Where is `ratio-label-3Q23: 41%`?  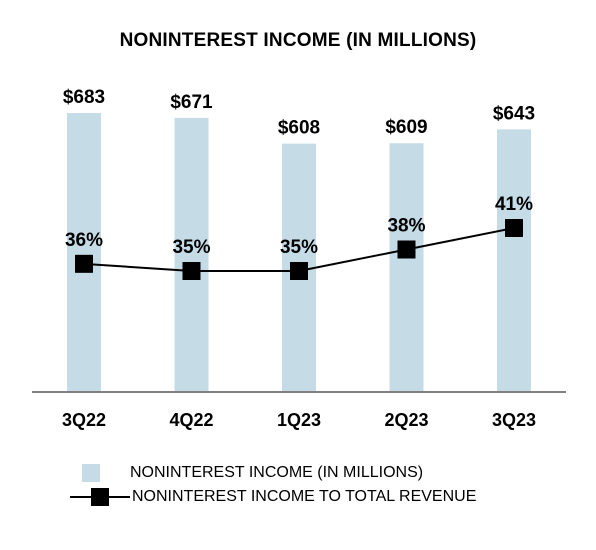
ratio-label-3Q23: 41% is located at coordinates (514, 204).